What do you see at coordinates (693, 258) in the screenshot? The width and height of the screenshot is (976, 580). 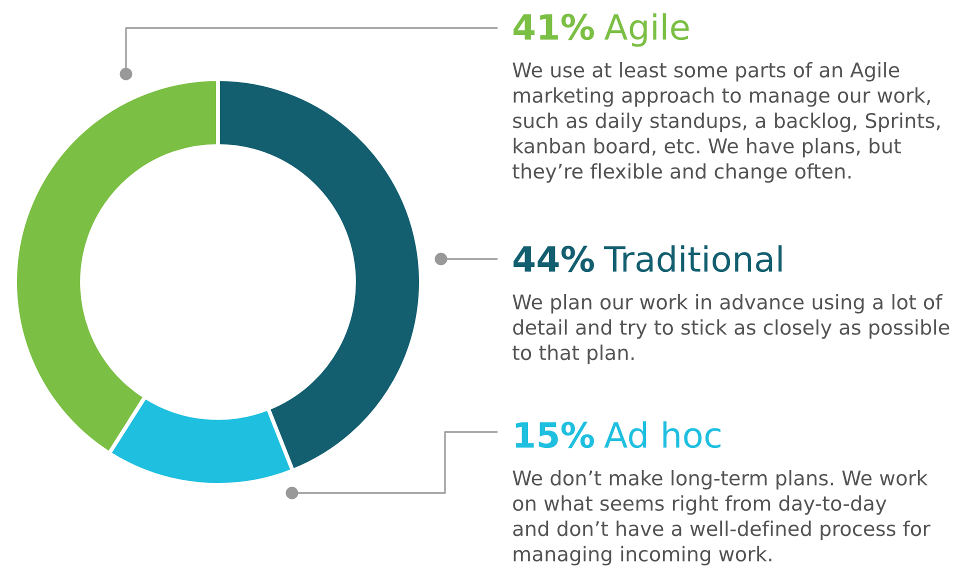 I see `slice-label: Traditional` at bounding box center [693, 258].